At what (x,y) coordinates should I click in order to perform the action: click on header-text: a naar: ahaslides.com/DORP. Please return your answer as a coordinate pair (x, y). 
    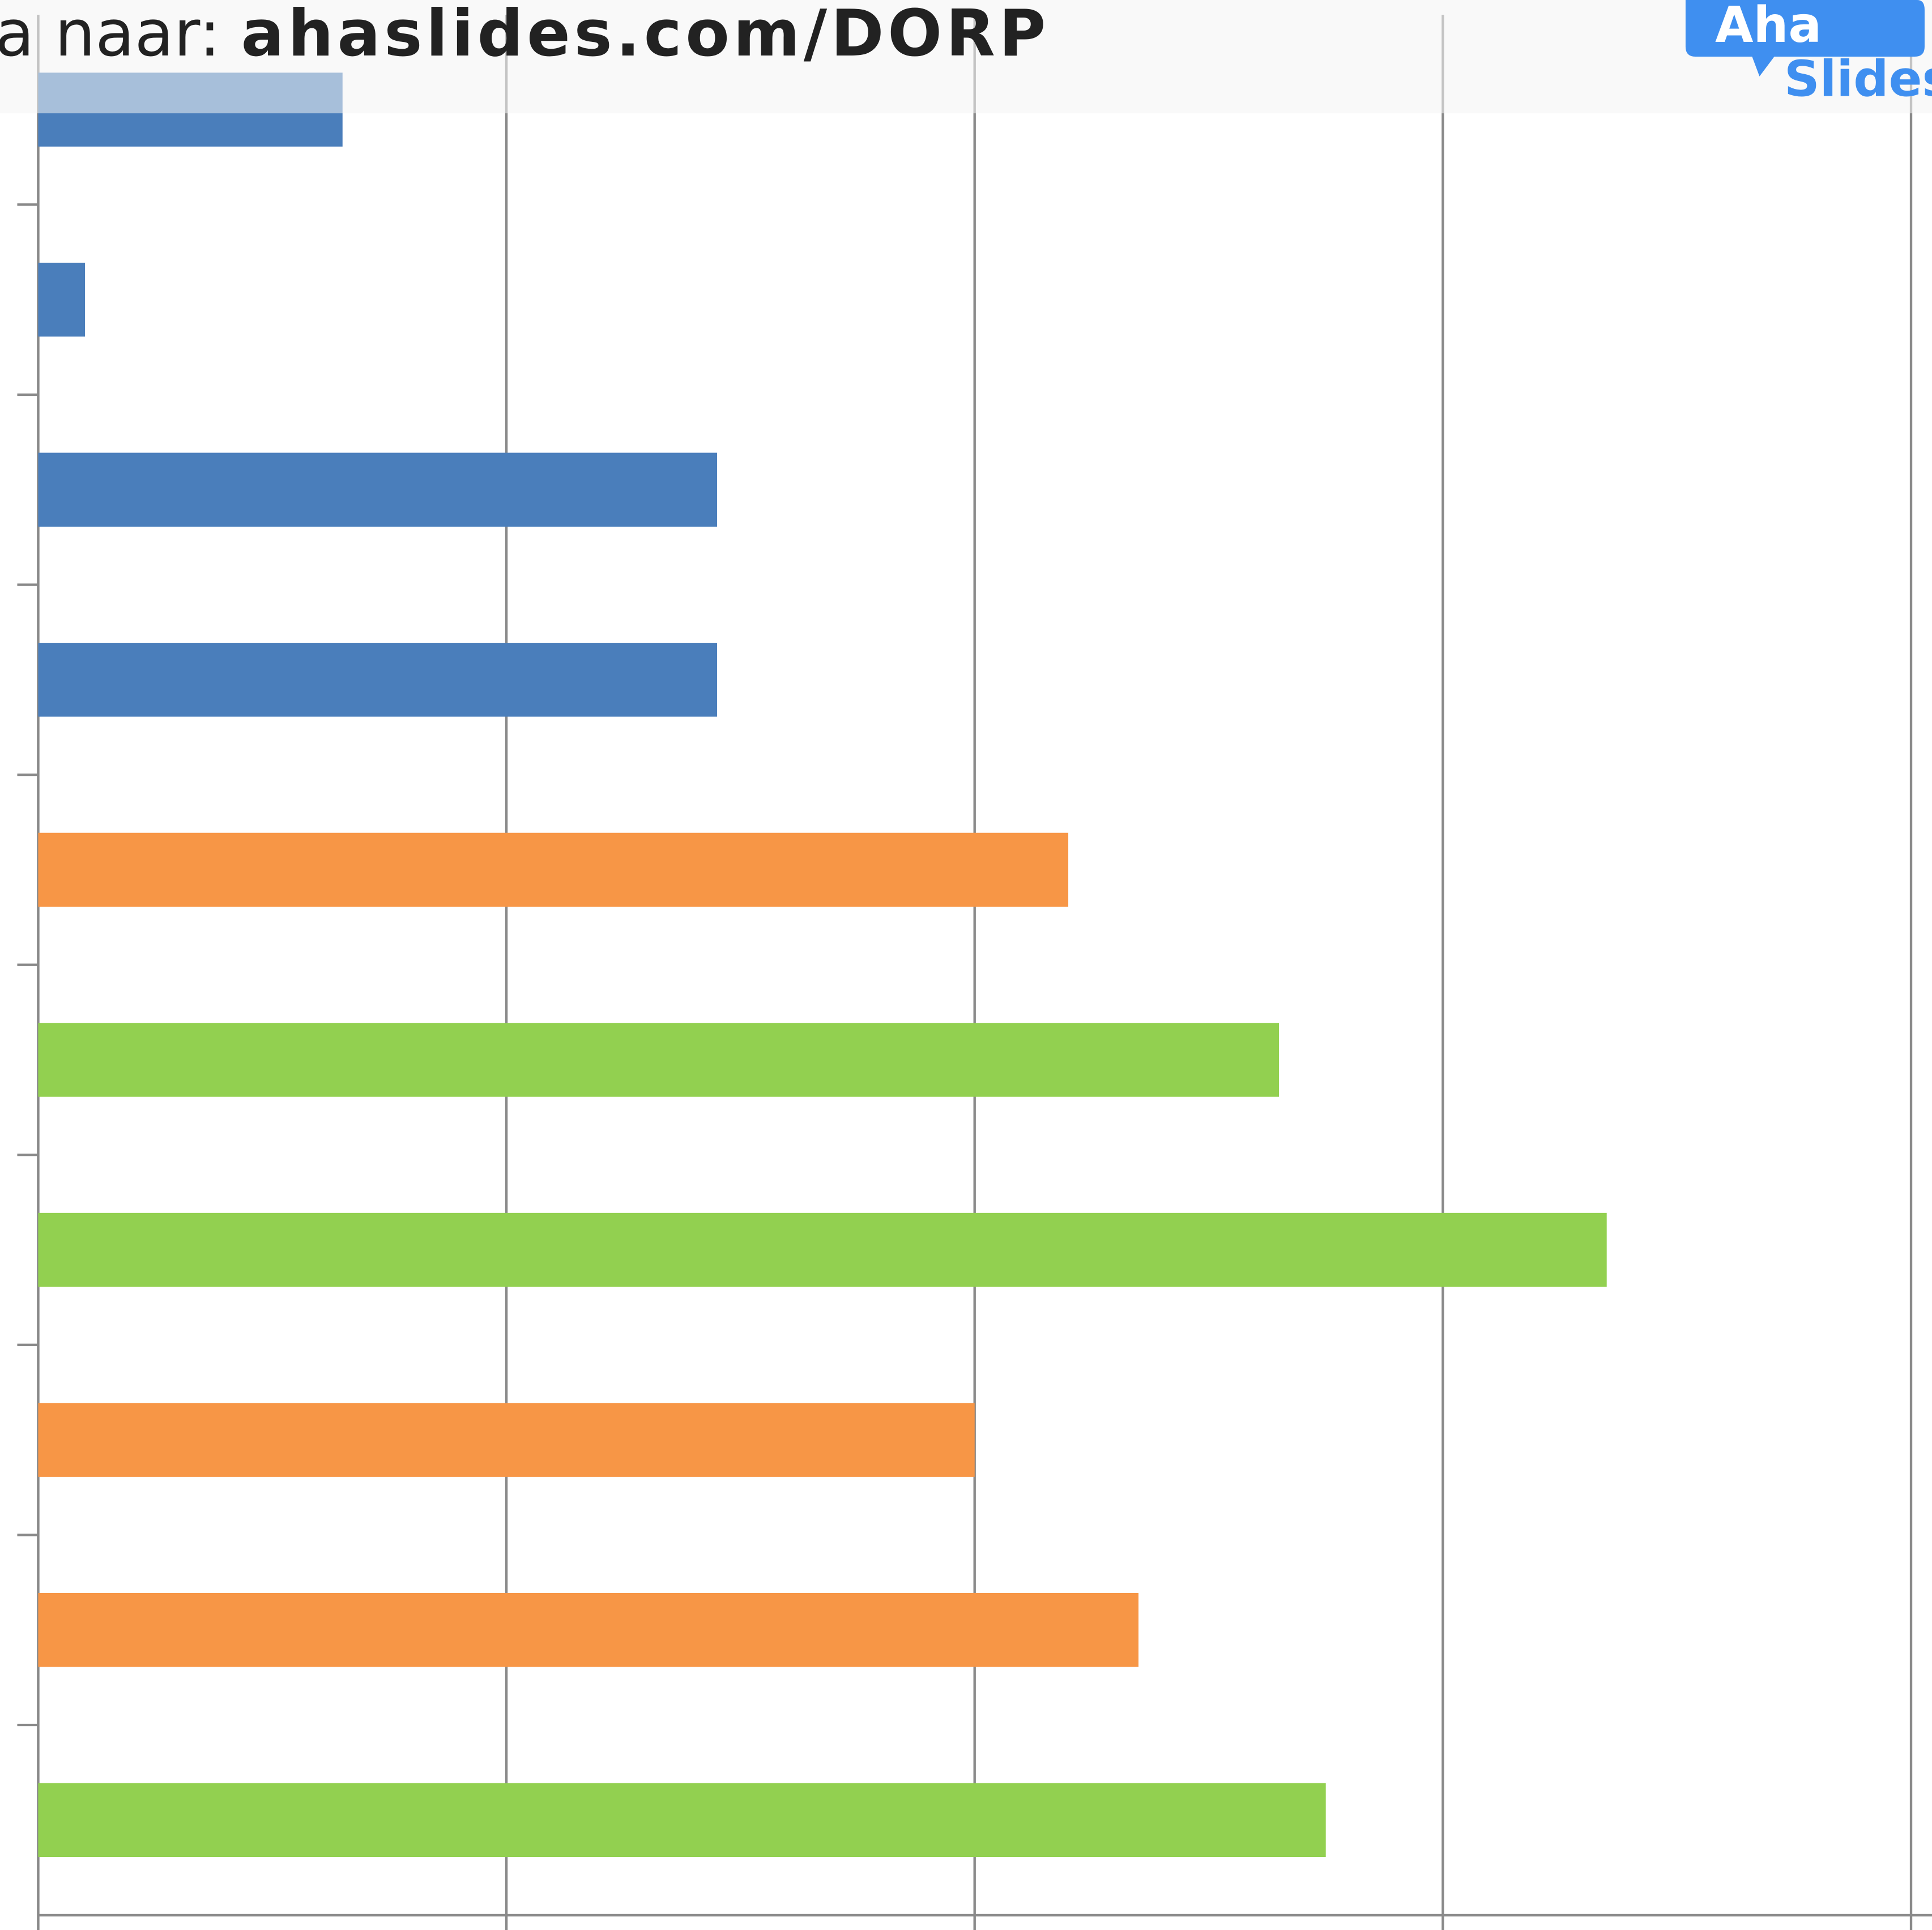
    Looking at the image, I should click on (525, 36).